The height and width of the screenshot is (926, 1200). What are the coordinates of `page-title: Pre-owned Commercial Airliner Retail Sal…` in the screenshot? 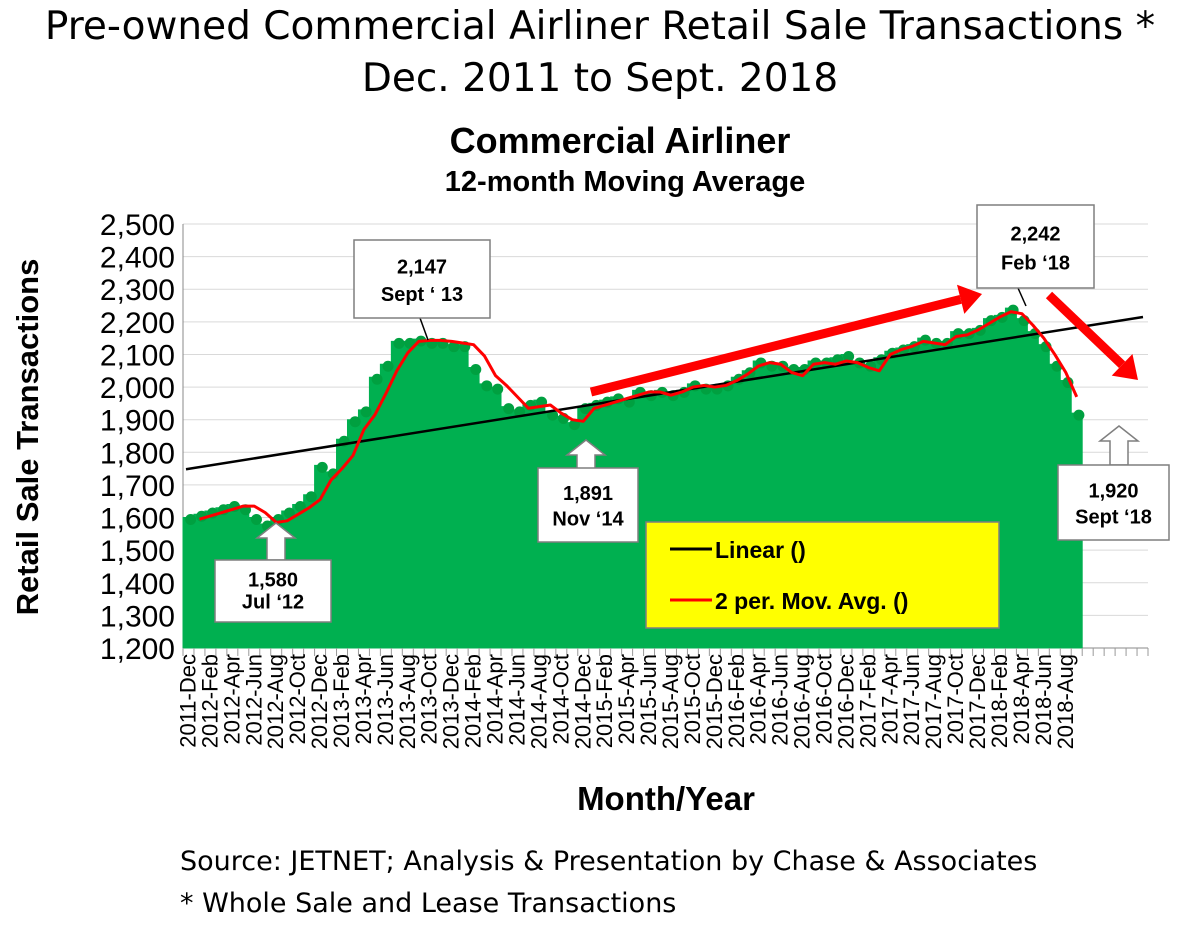 It's located at (600, 26).